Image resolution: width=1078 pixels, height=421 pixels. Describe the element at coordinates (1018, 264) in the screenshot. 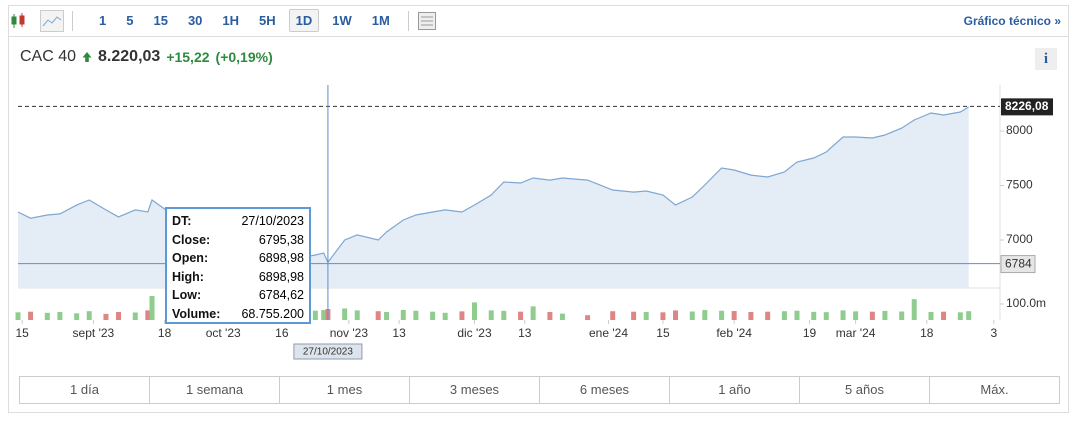

I see `crosshair-y-box` at that location.